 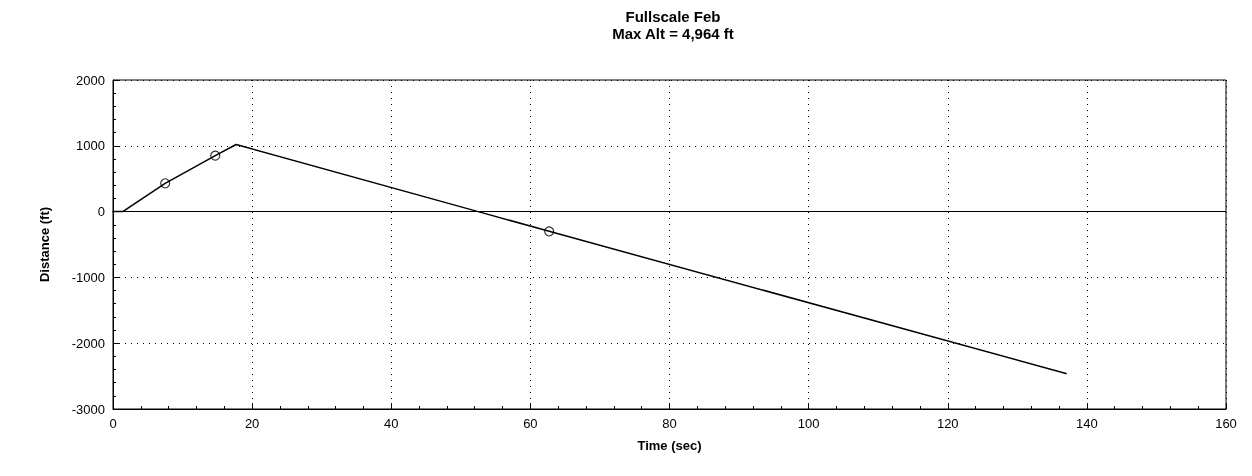 What do you see at coordinates (44, 244) in the screenshot?
I see `y-axis-title: Distance (ft)` at bounding box center [44, 244].